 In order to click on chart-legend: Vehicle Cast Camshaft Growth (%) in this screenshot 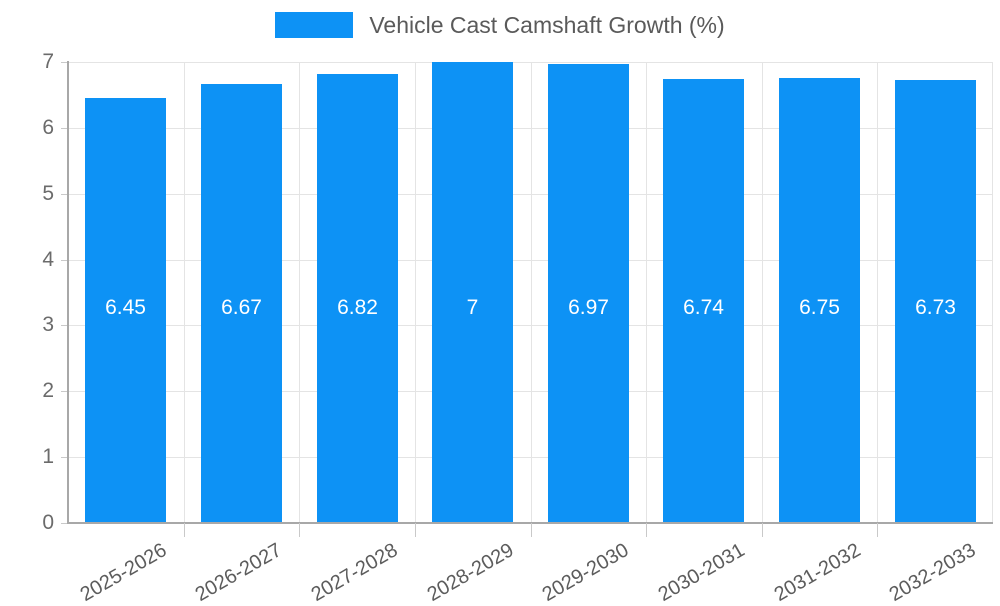, I will do `click(500, 25)`.